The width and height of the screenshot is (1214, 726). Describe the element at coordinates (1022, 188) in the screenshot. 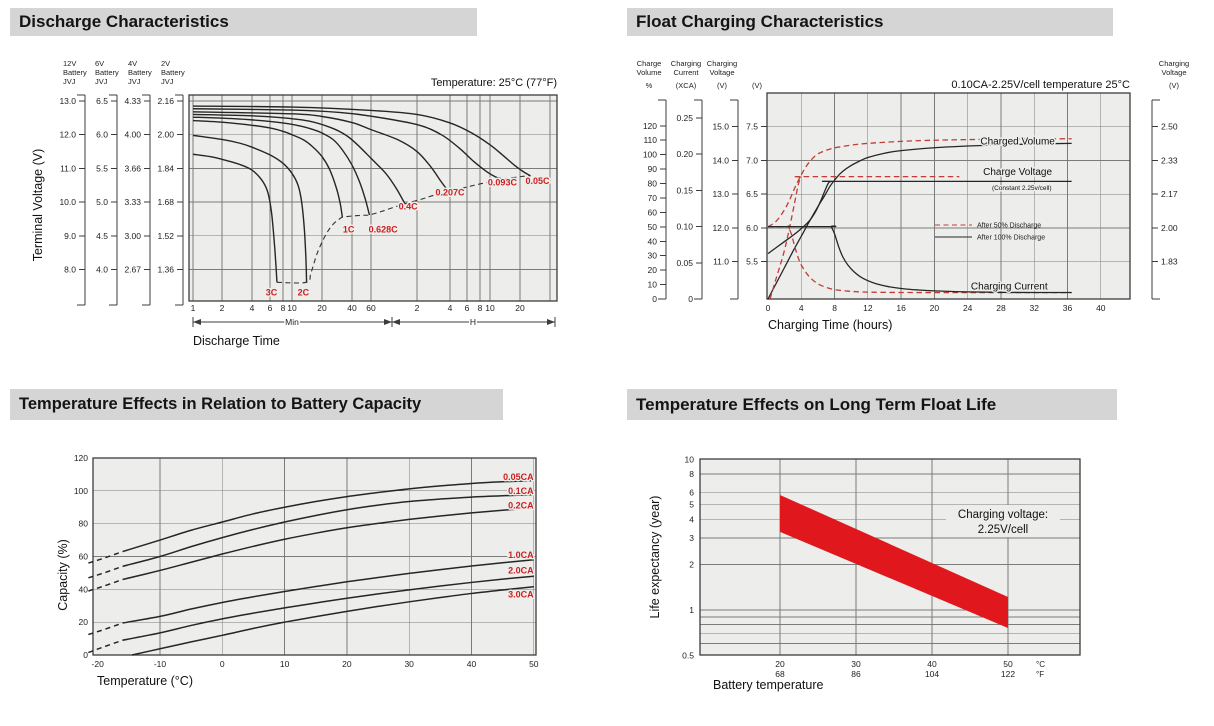

I see `plot-label: (Constant 2.25v/cell)` at that location.